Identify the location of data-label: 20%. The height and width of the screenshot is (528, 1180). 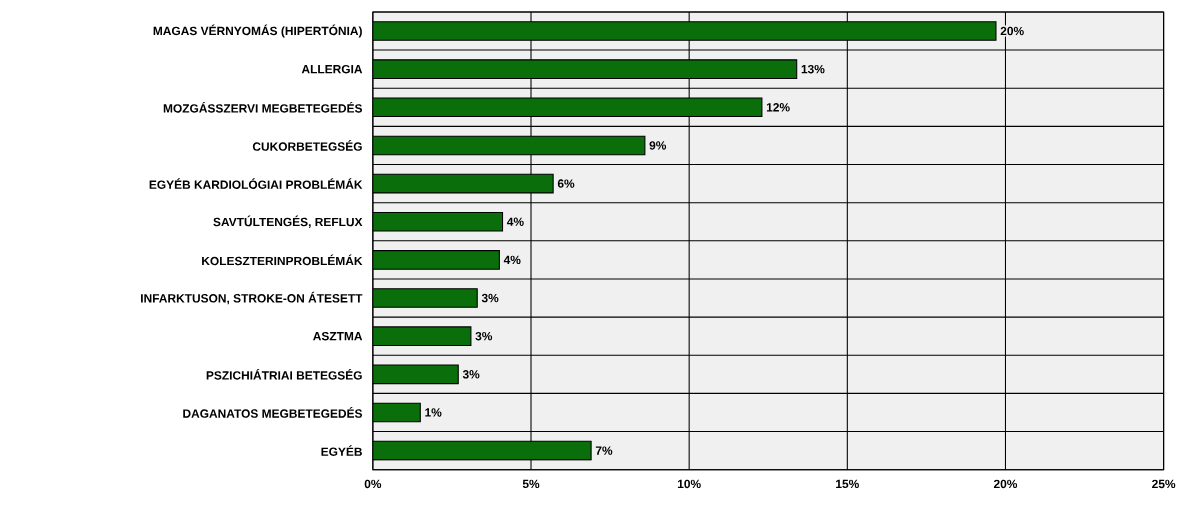
(1012, 31).